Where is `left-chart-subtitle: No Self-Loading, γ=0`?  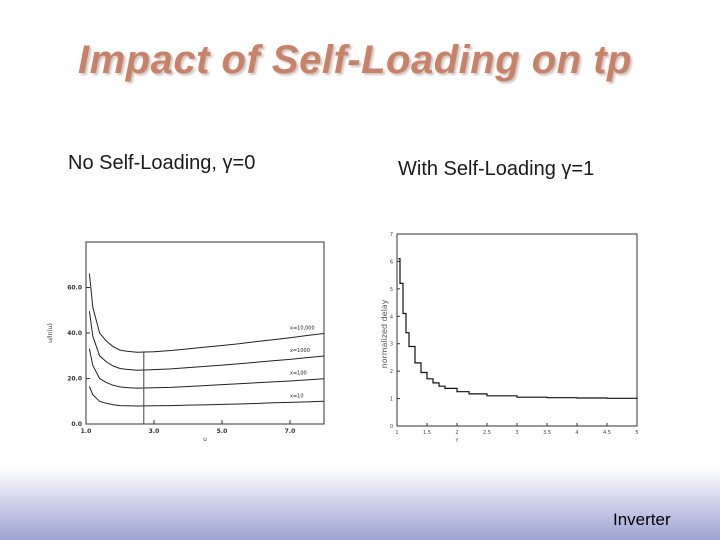
left-chart-subtitle: No Self-Loading, γ=0 is located at coordinates (162, 163).